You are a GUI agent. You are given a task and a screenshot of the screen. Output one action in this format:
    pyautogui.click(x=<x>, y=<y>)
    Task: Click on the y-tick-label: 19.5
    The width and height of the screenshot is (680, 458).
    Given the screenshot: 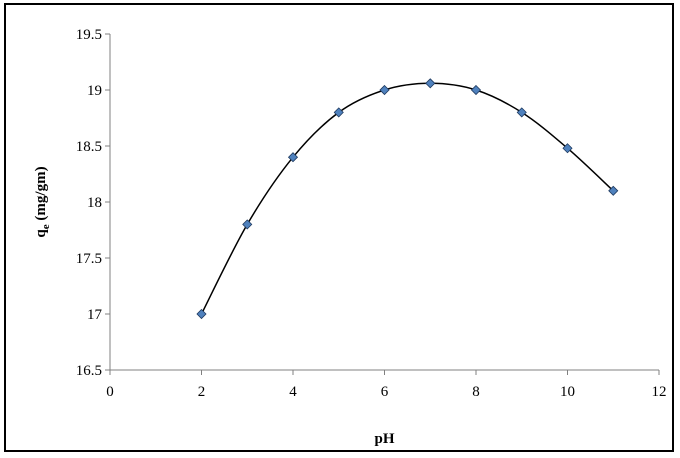 What is the action you would take?
    pyautogui.click(x=89, y=35)
    